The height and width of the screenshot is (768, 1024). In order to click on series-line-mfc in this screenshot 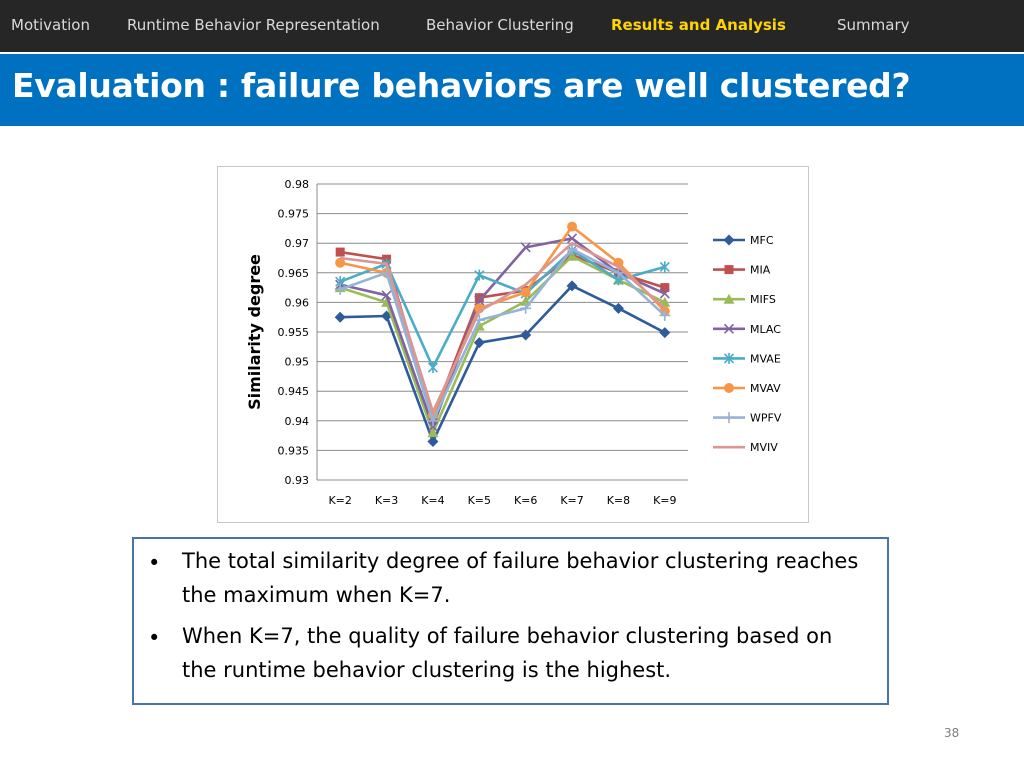, I will do `click(503, 363)`.